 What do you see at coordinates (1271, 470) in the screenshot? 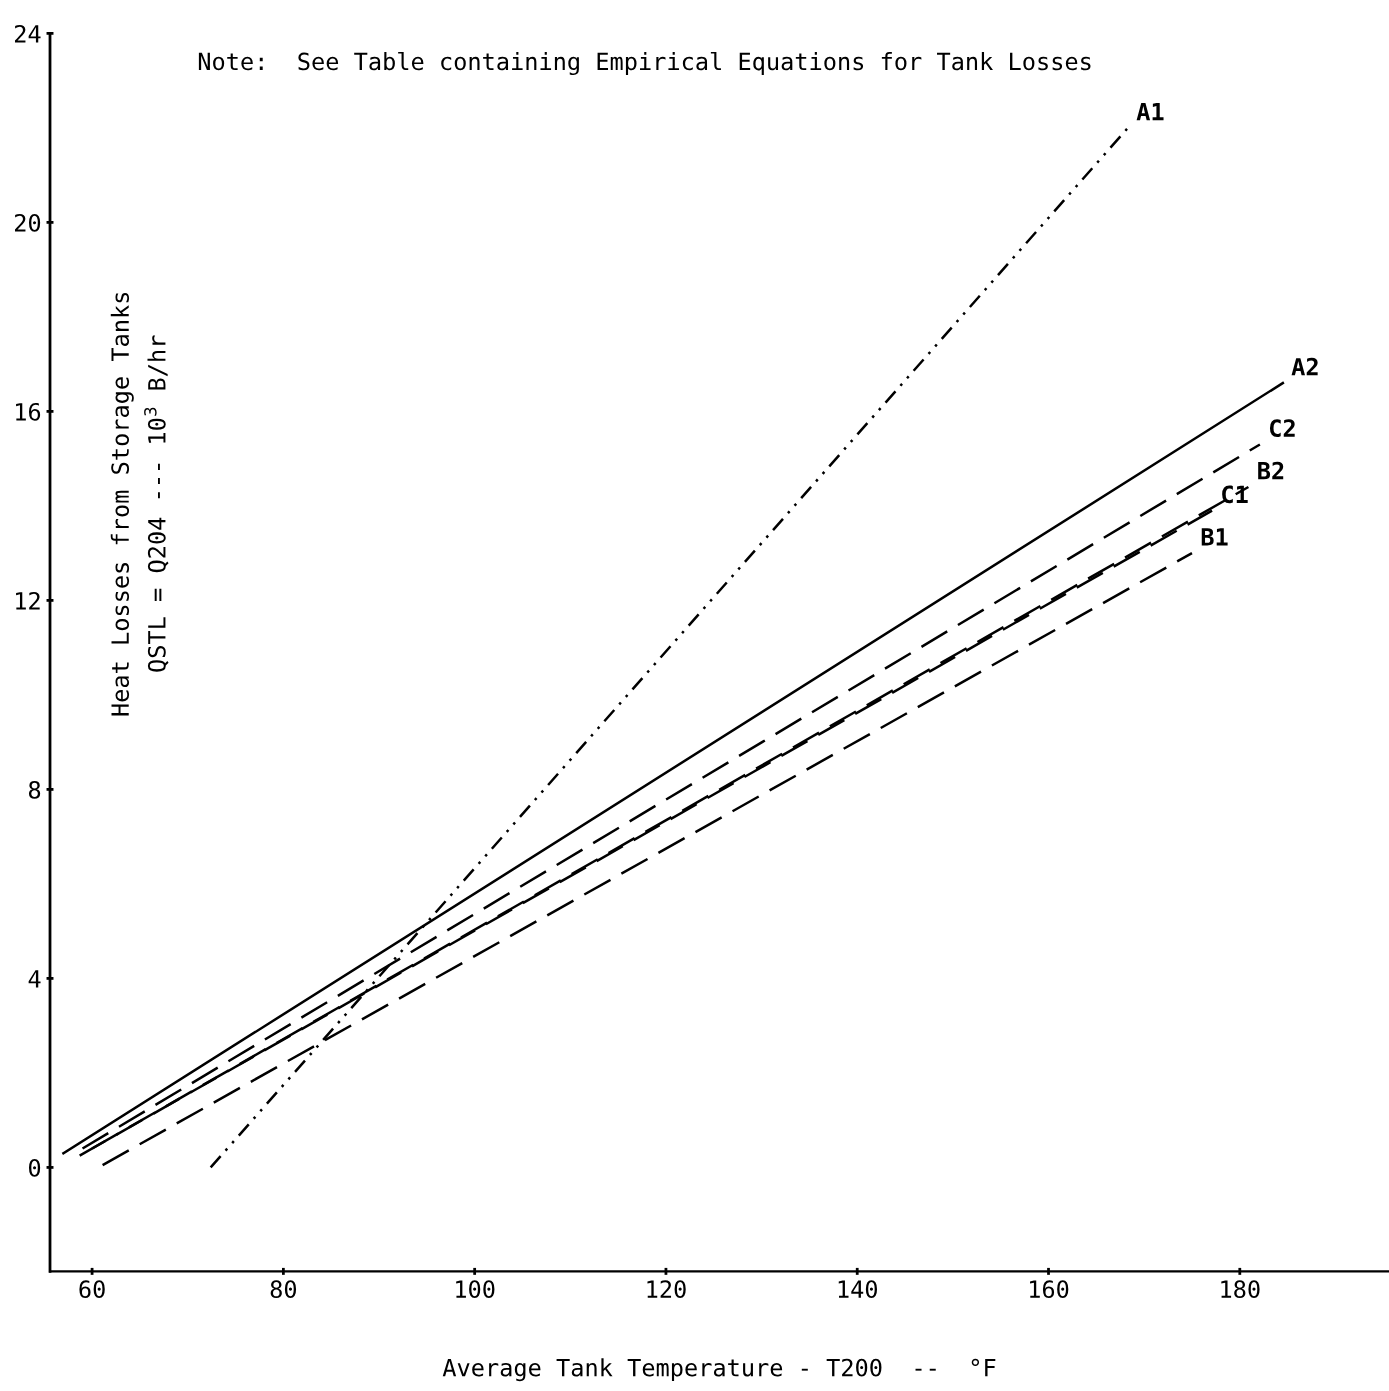
I see `series-label: B2` at bounding box center [1271, 470].